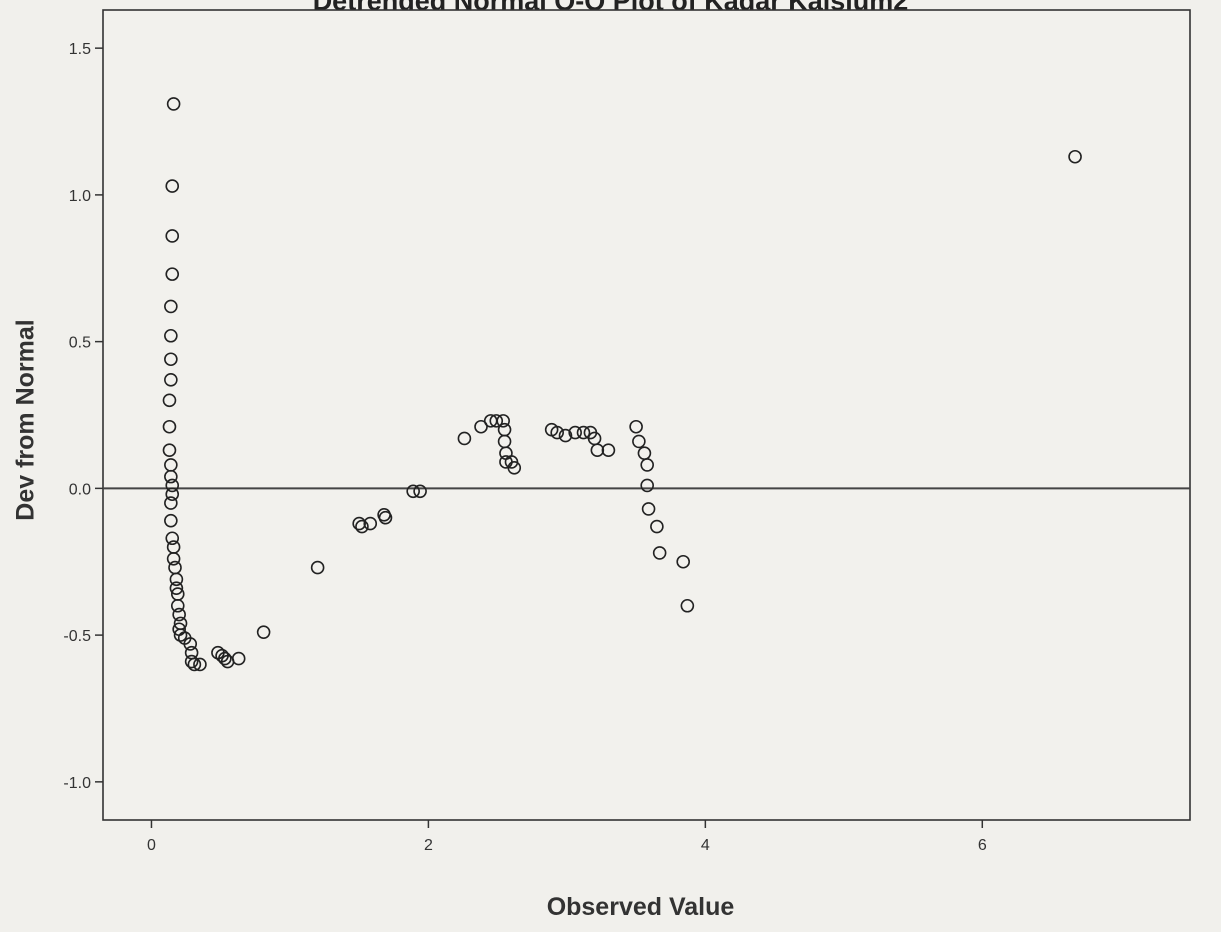 The image size is (1221, 932). I want to click on x-tick-label: 6, so click(982, 845).